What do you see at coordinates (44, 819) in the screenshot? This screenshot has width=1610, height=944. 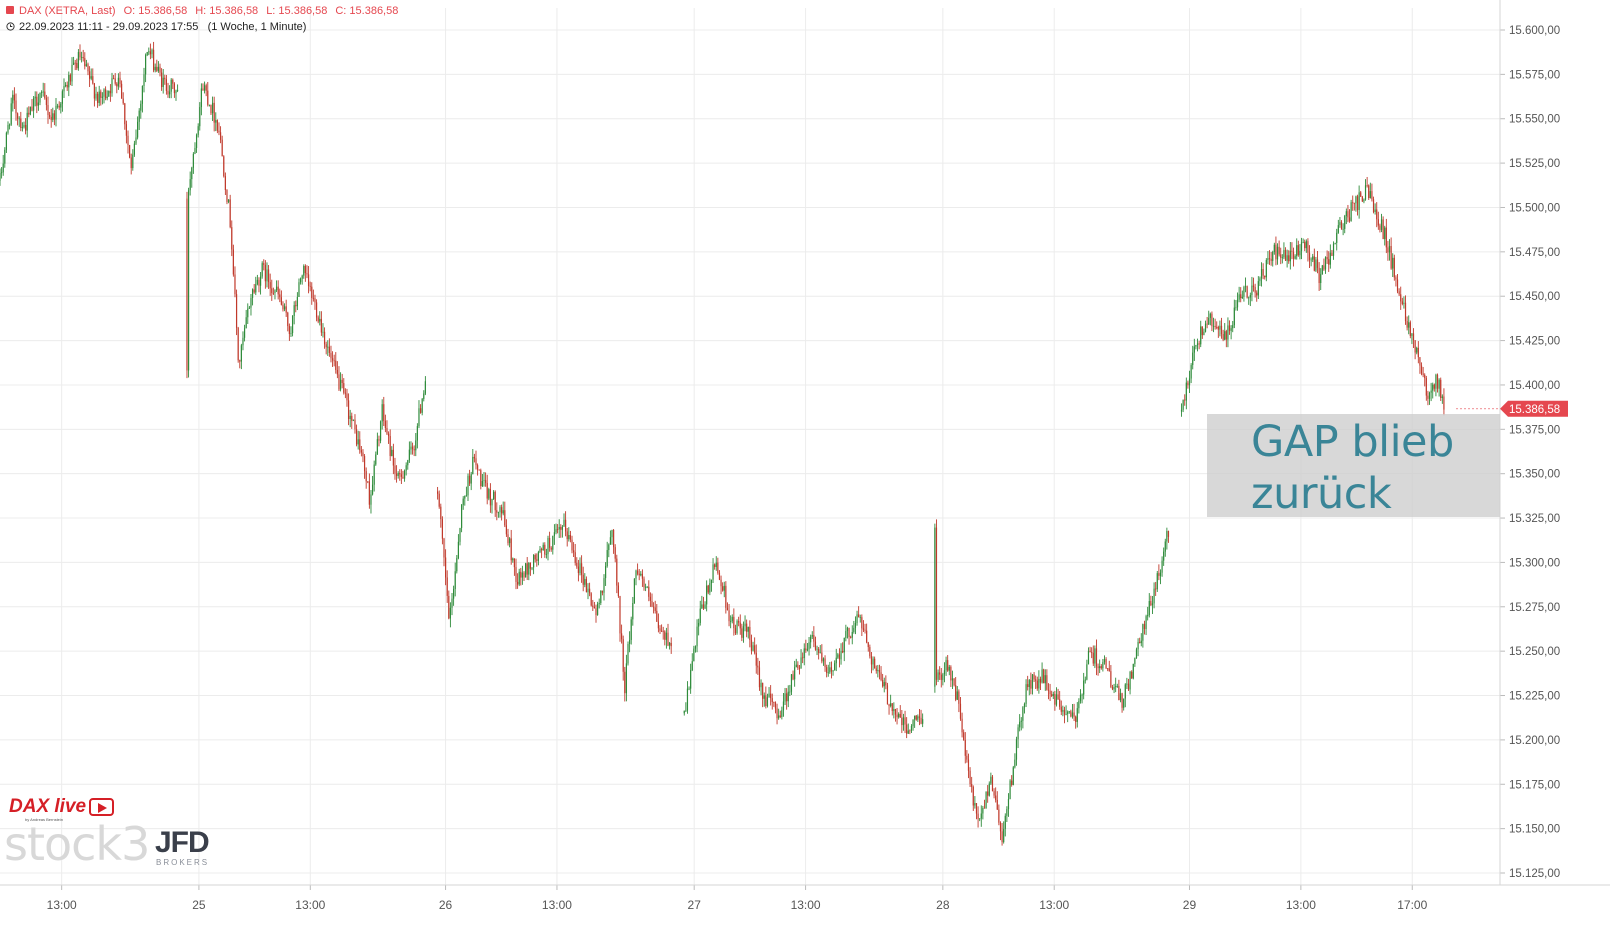 I see `dax-live-byline: by Andreas Bernstein` at bounding box center [44, 819].